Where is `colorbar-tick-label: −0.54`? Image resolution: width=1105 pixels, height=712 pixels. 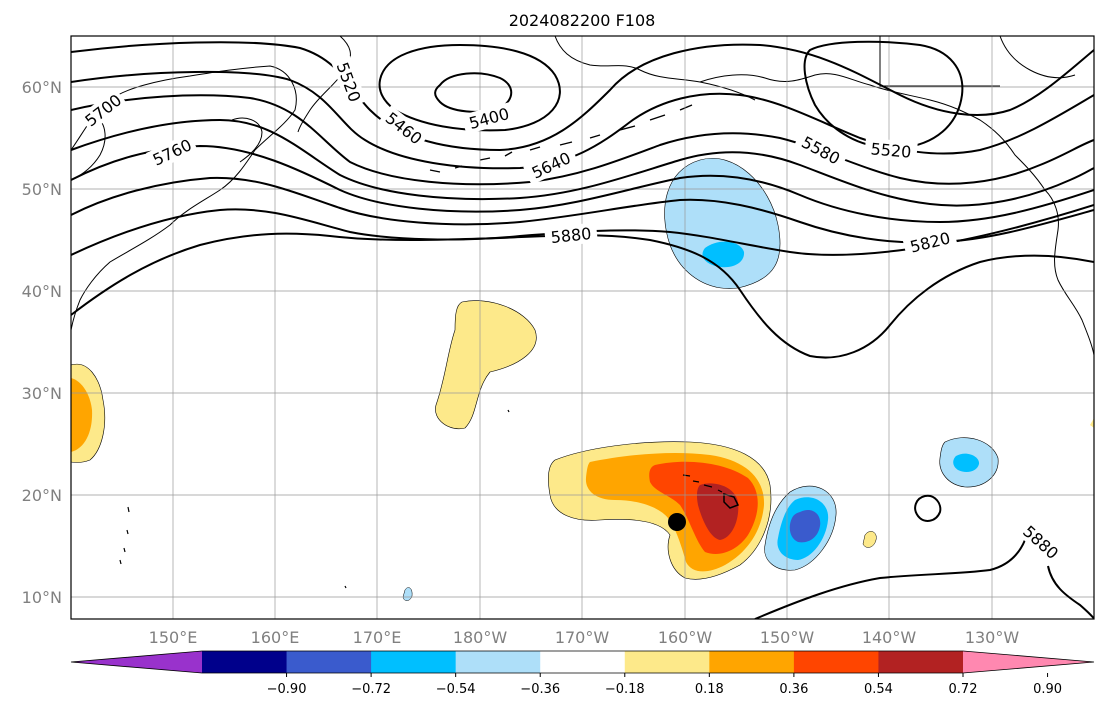 colorbar-tick-label: −0.54 is located at coordinates (456, 689).